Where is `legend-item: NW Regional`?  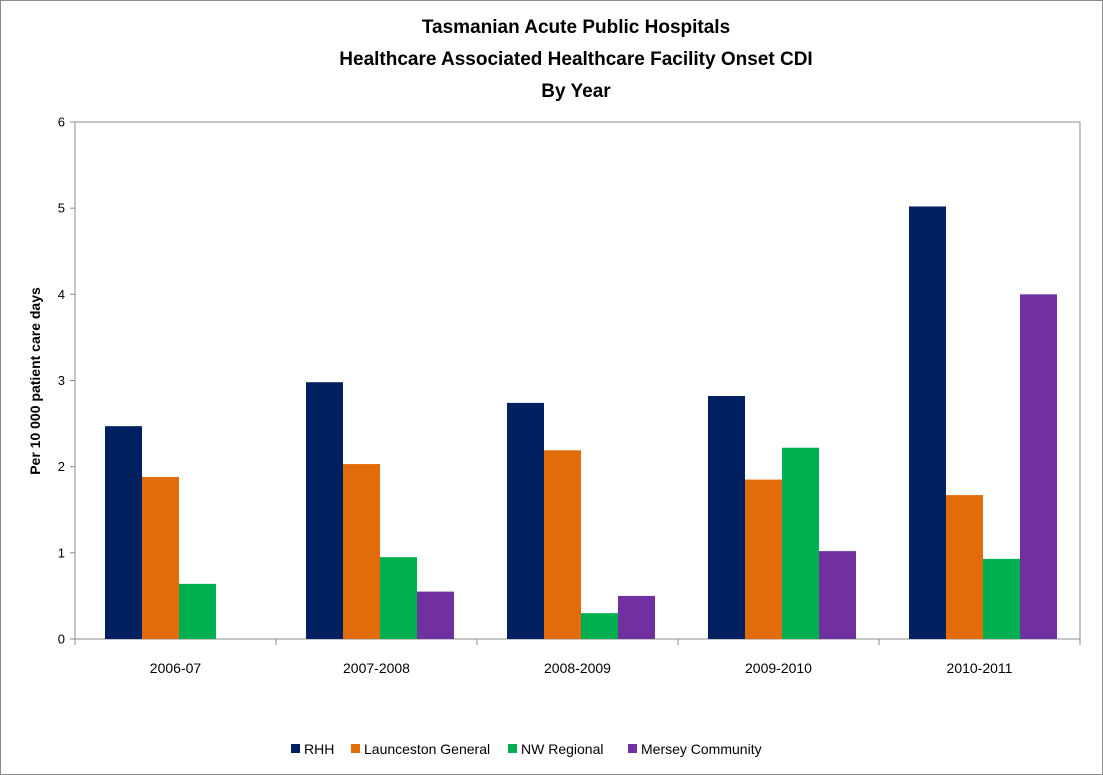 legend-item: NW Regional is located at coordinates (555, 749).